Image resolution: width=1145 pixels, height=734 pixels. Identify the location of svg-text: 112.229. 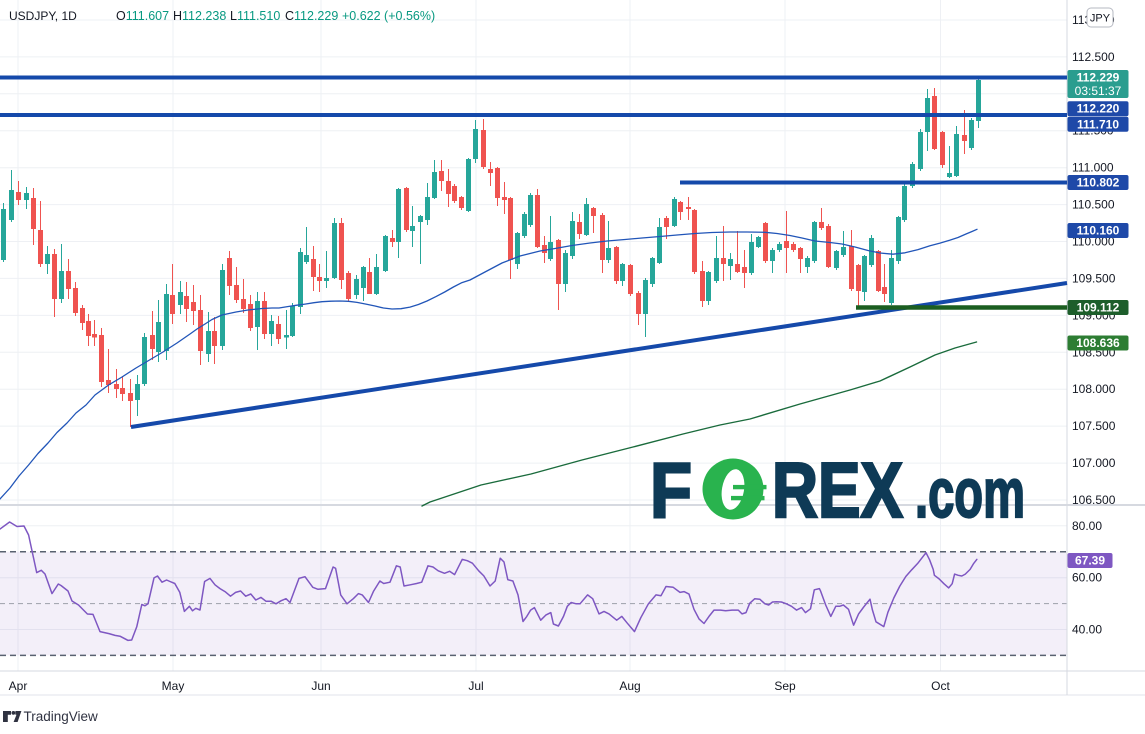
(1098, 78).